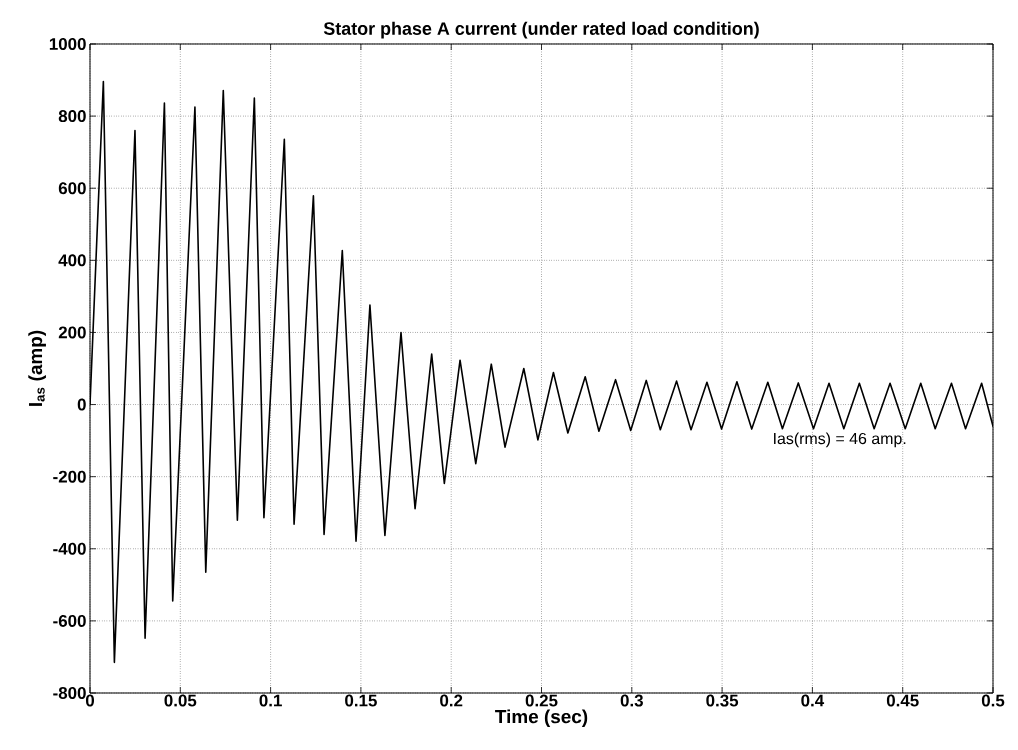  Describe the element at coordinates (81, 404) in the screenshot. I see `y-tick-label: 0` at that location.